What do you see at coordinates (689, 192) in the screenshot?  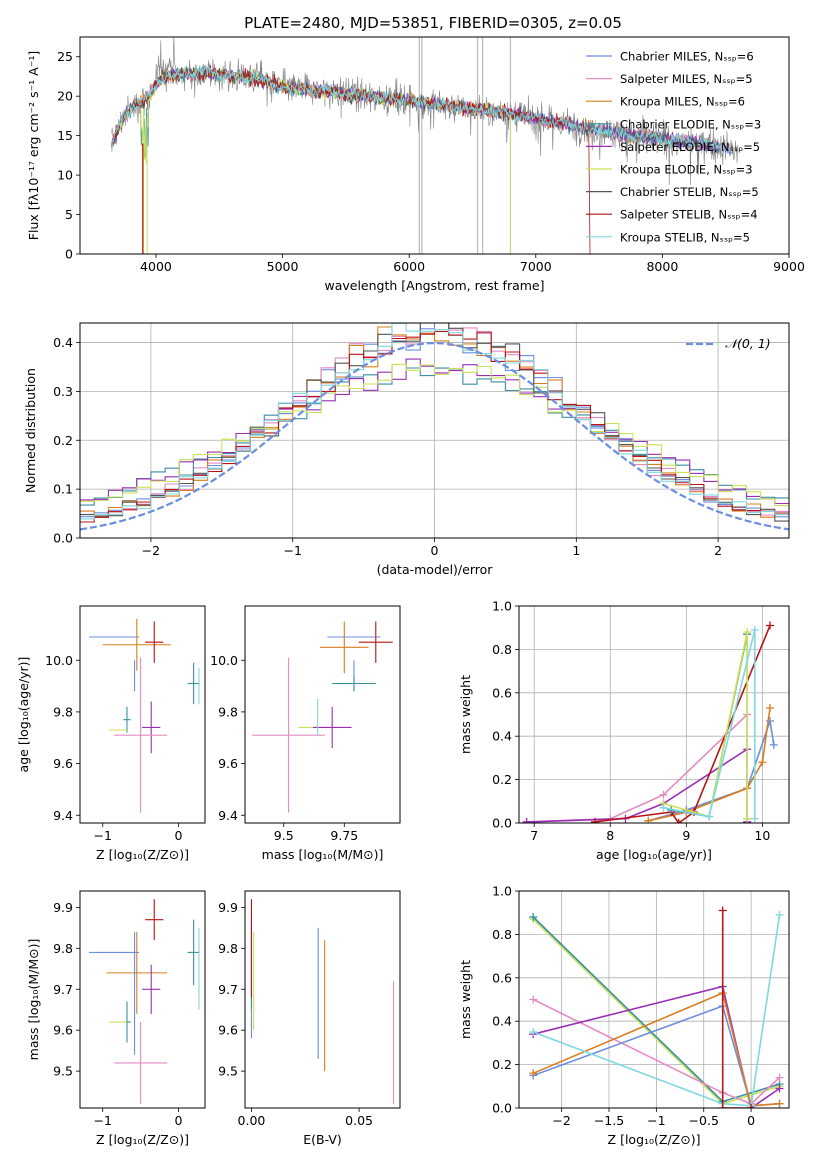 I see `legend-label: Chabrier STELIB, Nₛₛₚ=5` at bounding box center [689, 192].